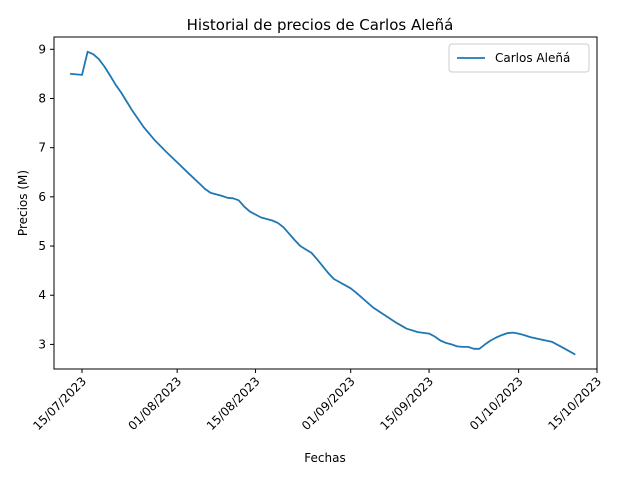 The height and width of the screenshot is (480, 640). What do you see at coordinates (324, 458) in the screenshot?
I see `x-axis-label: Fechas` at bounding box center [324, 458].